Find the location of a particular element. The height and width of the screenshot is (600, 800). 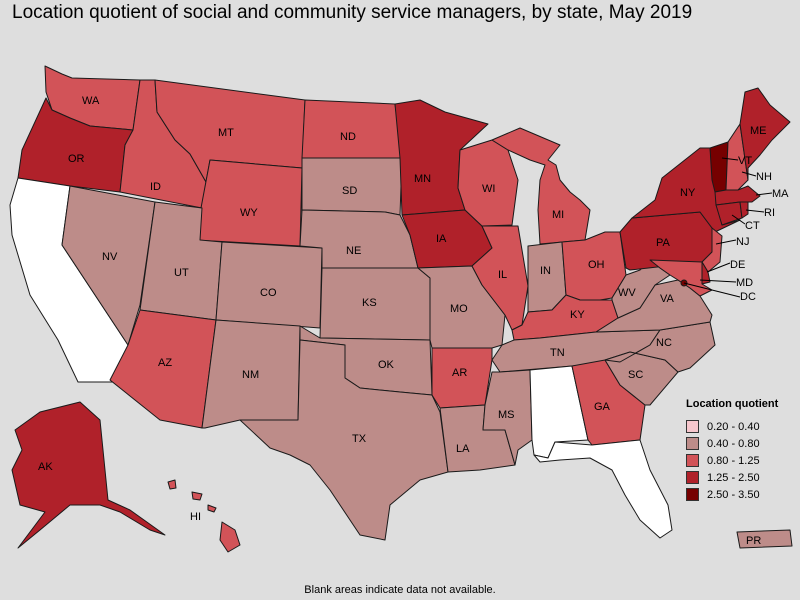

state-MS is located at coordinates (507, 417).